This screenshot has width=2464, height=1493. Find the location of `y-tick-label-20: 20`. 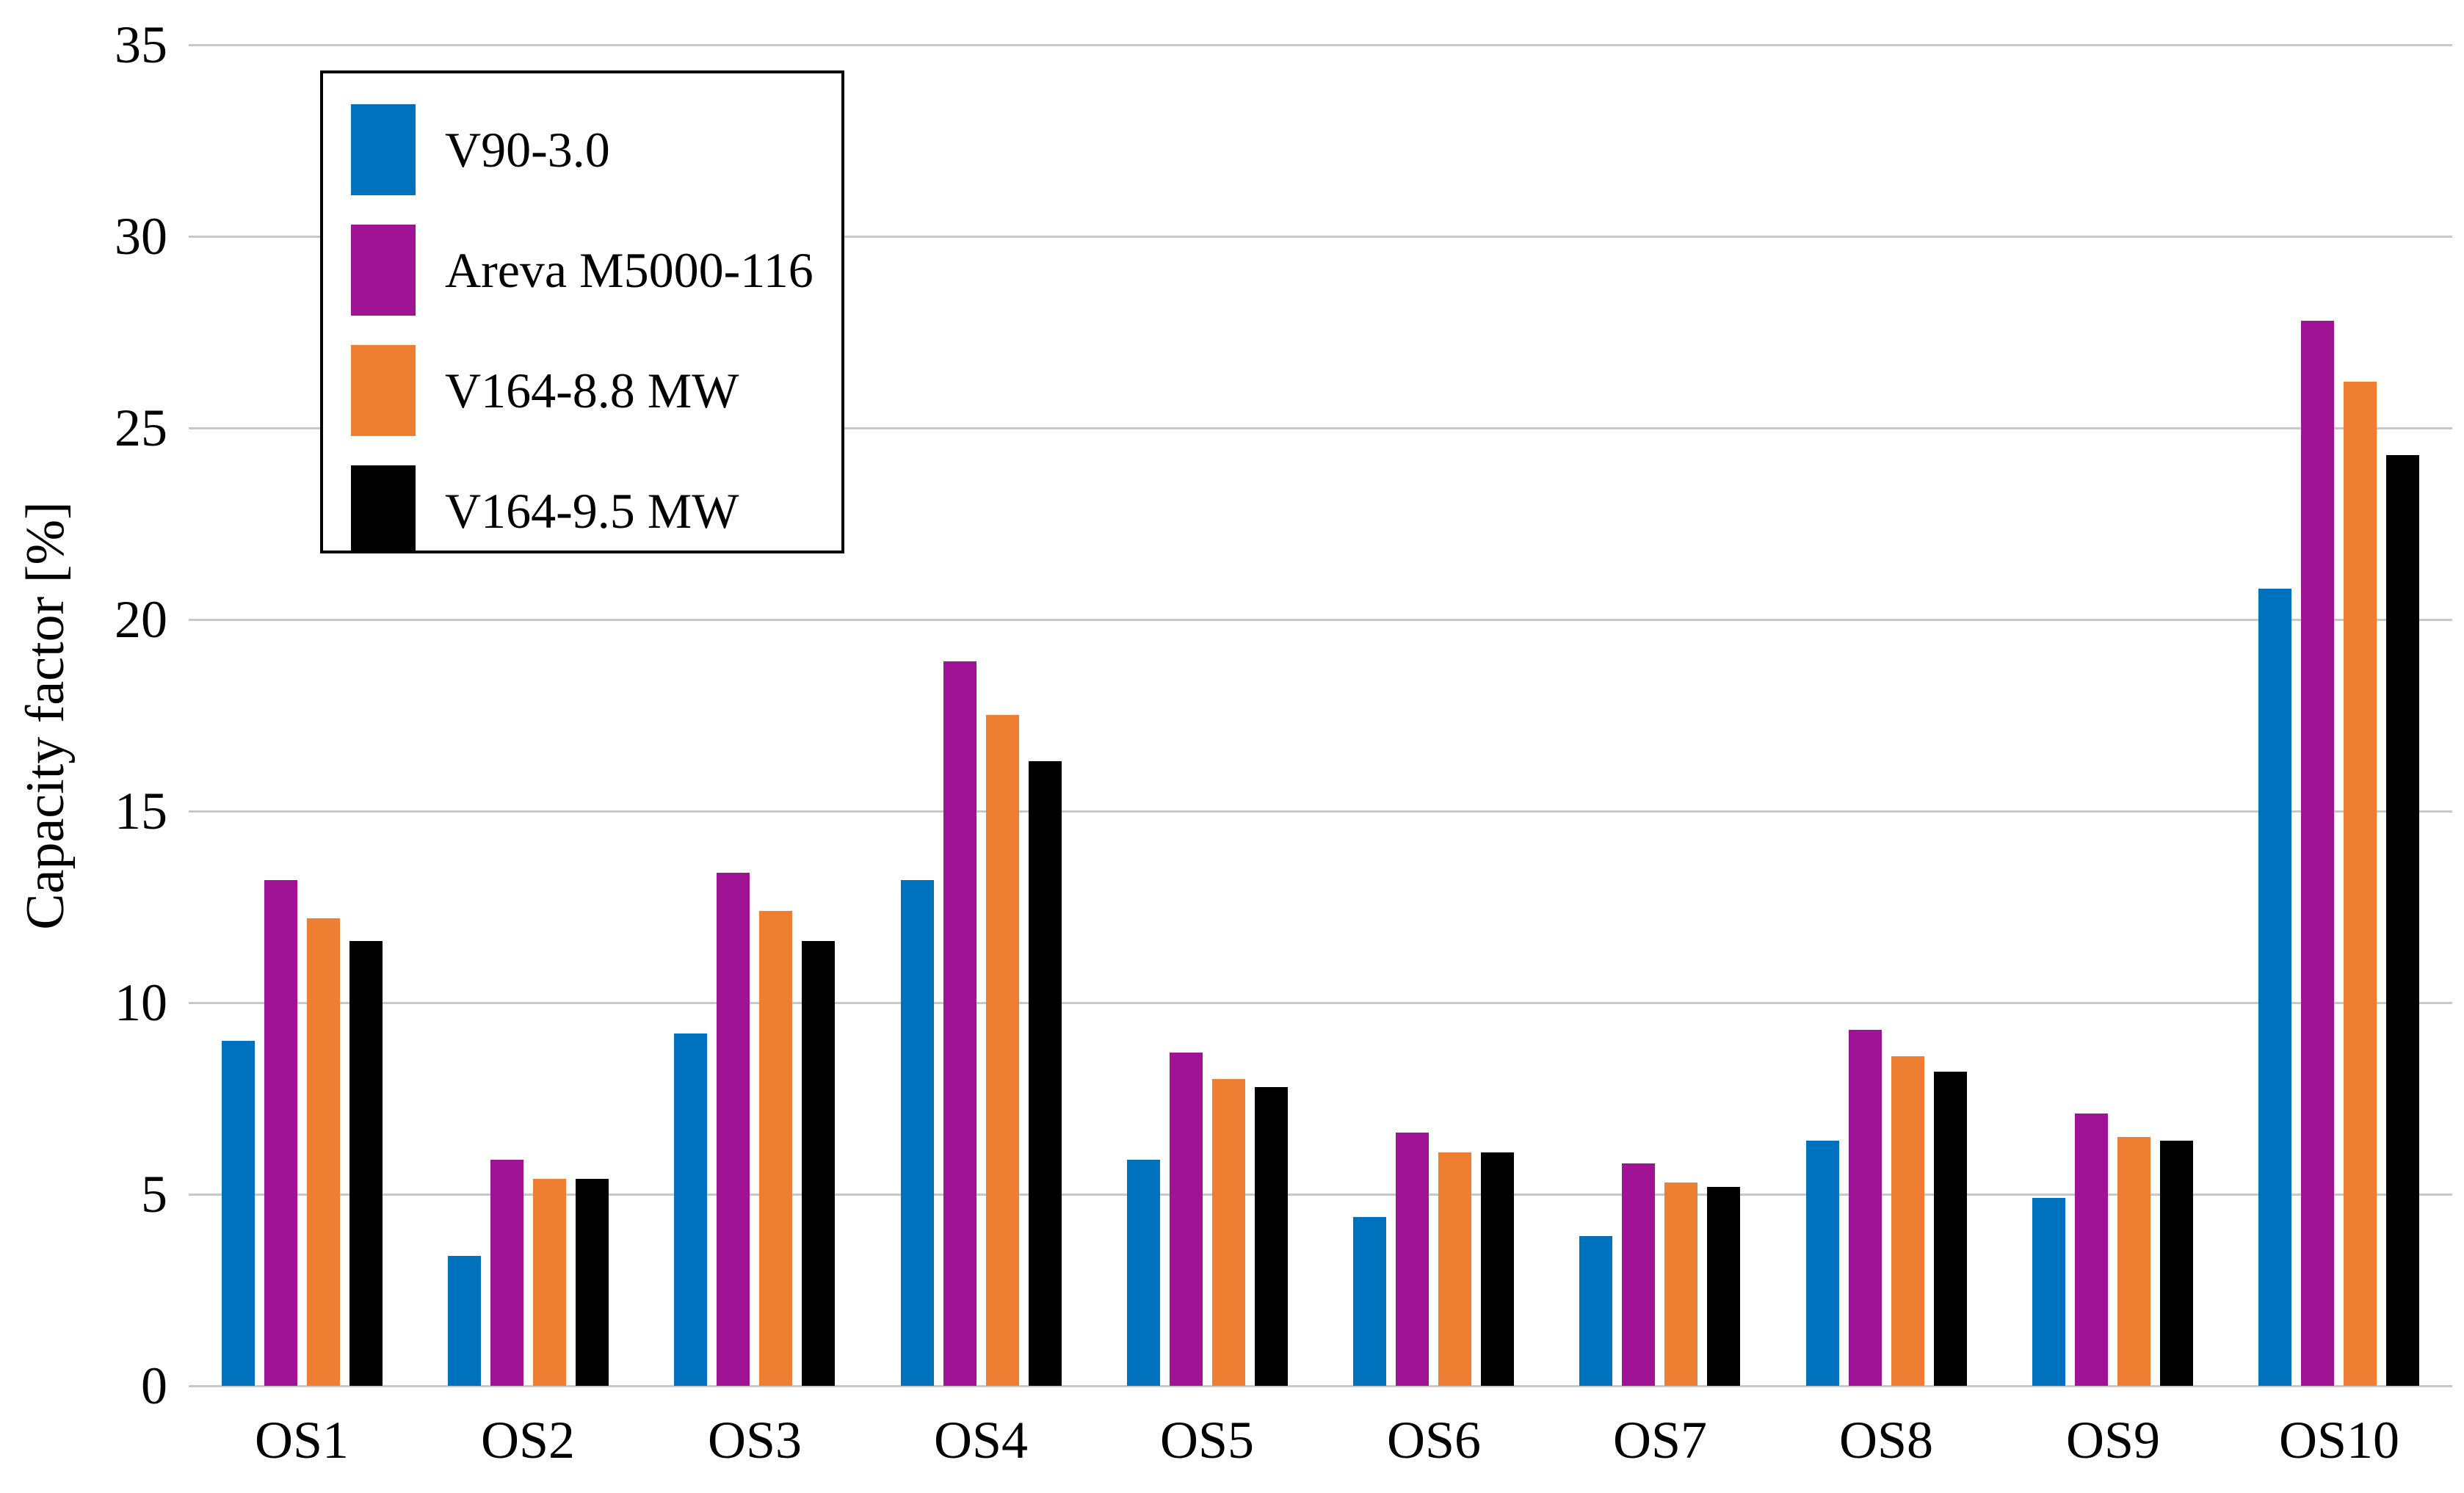

y-tick-label-20: 20 is located at coordinates (141, 620).